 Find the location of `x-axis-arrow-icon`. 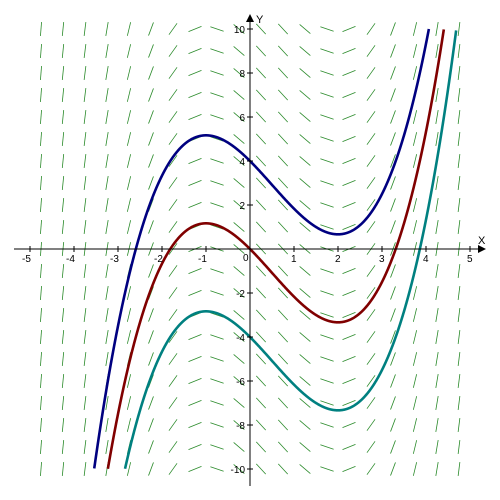

x-axis-arrow-icon is located at coordinates (482, 249).